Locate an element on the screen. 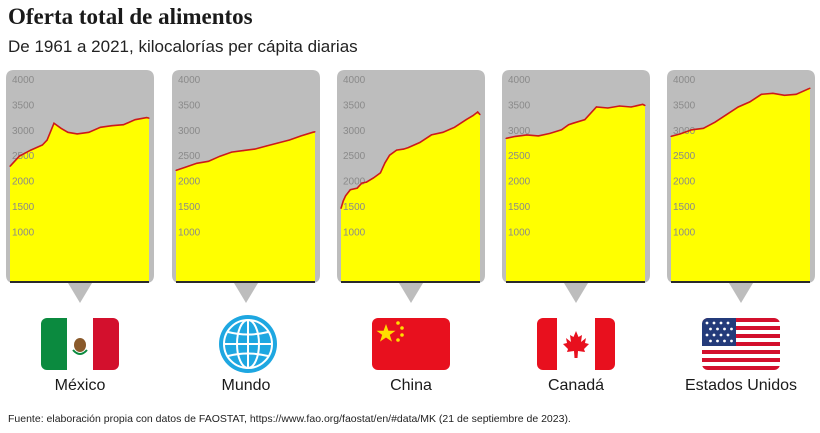  country-label-mundo: Mundo is located at coordinates (246, 385).